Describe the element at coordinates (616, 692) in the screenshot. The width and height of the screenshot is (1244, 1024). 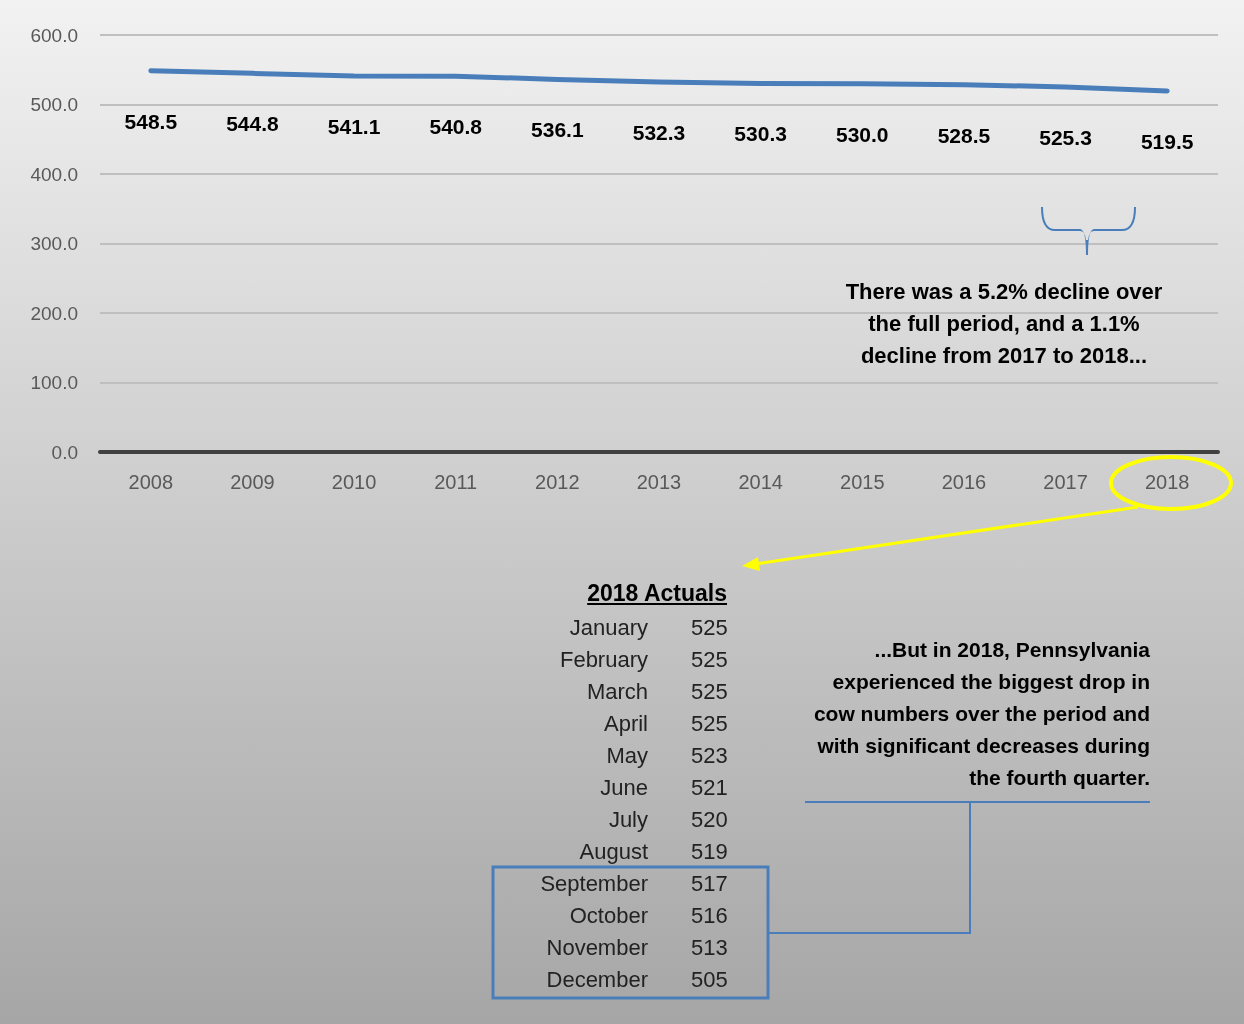
I see `category-label: March` at that location.